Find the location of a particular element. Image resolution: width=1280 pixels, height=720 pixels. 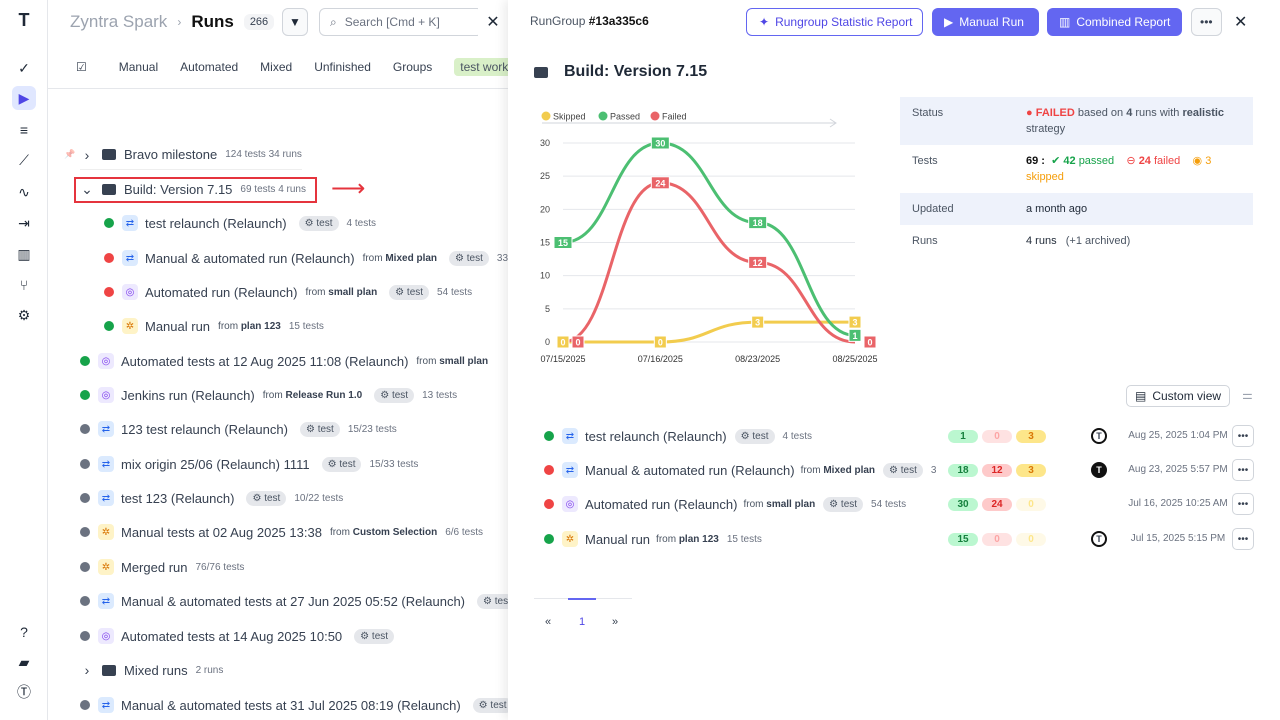

logo-icon: T is located at coordinates (24, 19).